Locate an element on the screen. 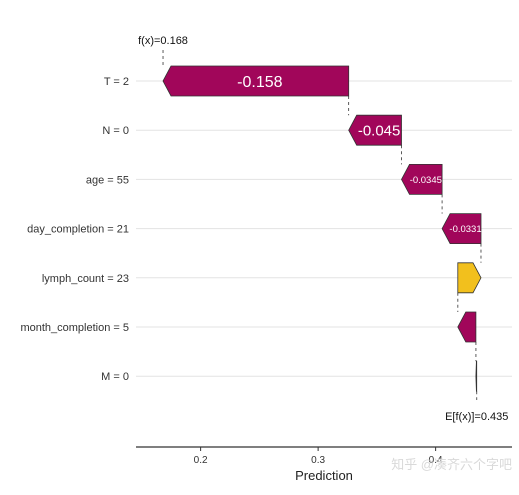 The width and height of the screenshot is (519, 495). x-tick-label: 0.4 is located at coordinates (436, 460).